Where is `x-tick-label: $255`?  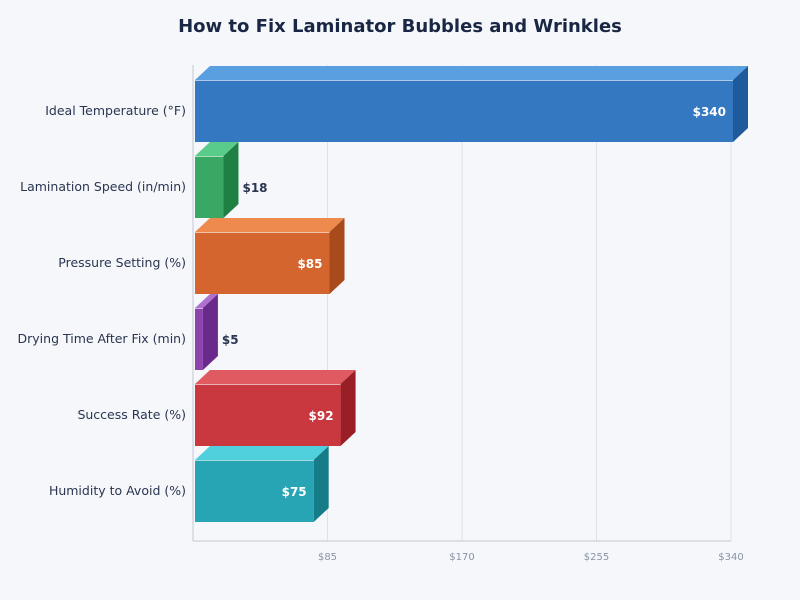
x-tick-label: $255 is located at coordinates (596, 557).